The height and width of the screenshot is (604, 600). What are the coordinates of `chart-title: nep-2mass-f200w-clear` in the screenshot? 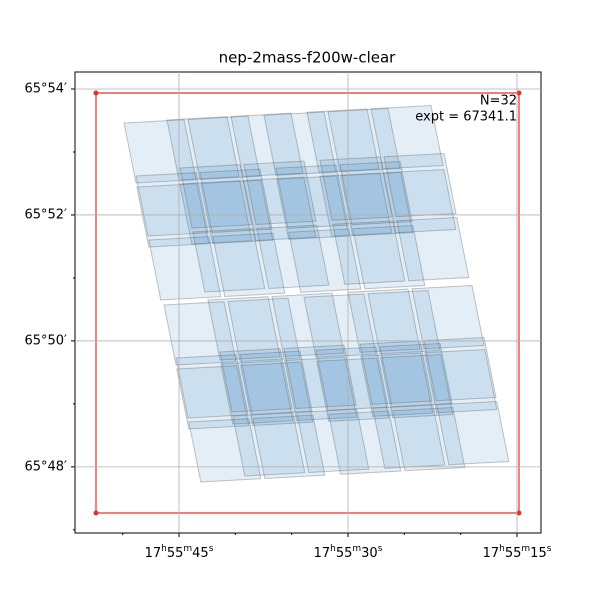 It's located at (307, 58).